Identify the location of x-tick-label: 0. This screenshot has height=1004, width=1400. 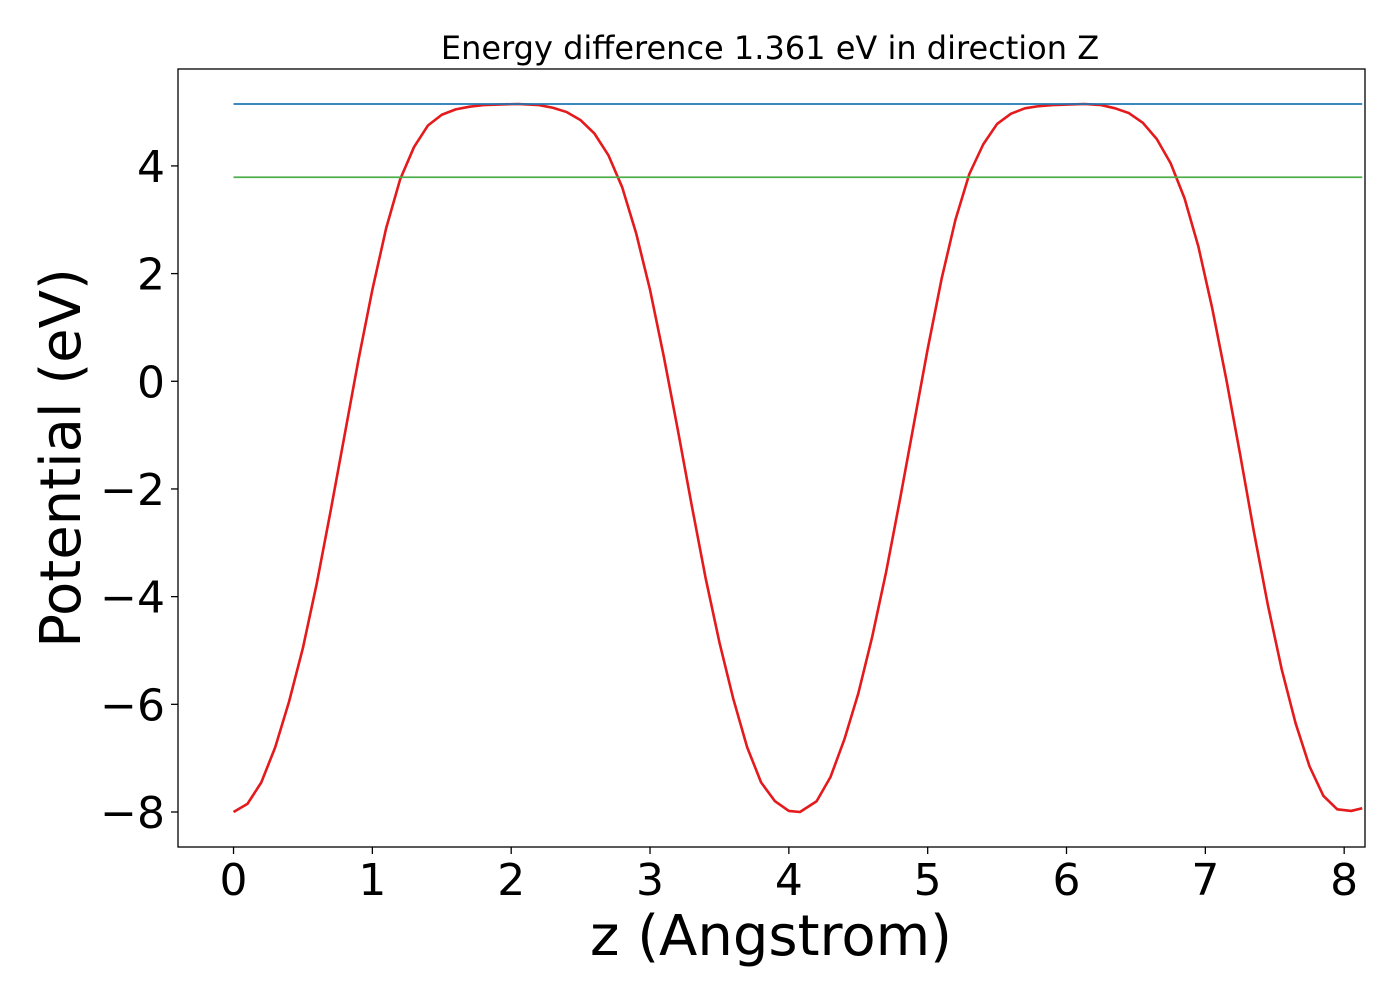
(234, 880).